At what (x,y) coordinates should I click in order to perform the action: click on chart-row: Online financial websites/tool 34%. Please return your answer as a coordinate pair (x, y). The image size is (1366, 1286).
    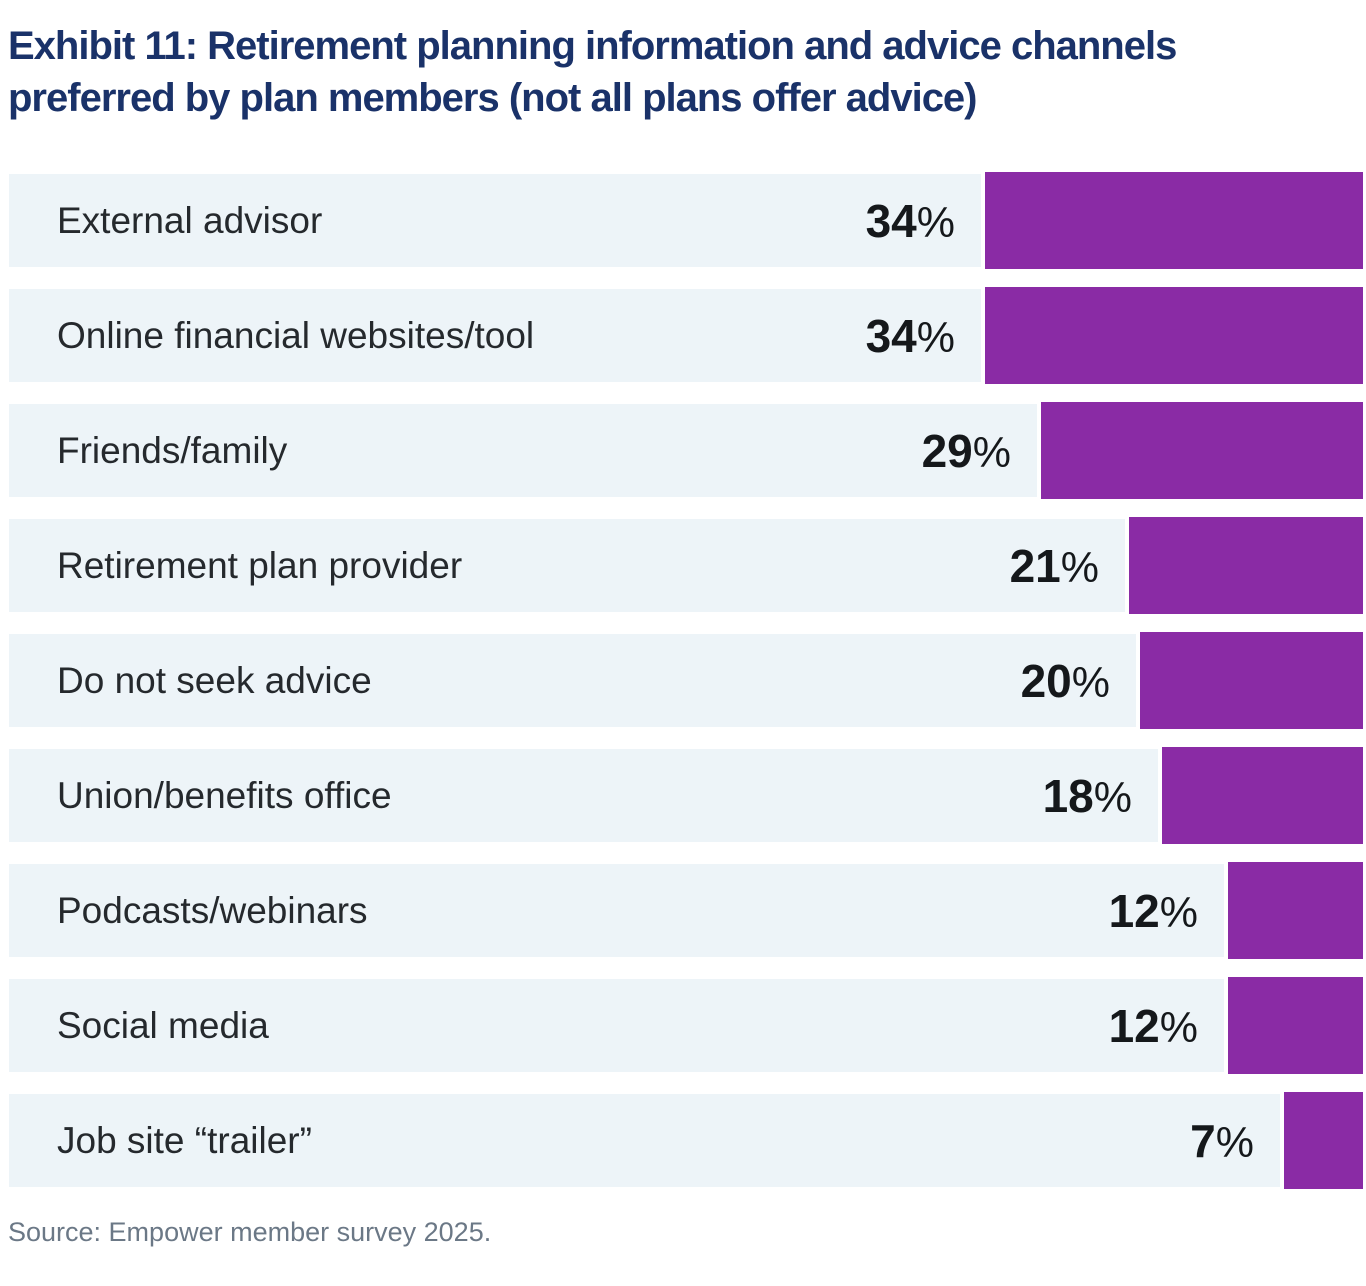
    Looking at the image, I should click on (683, 335).